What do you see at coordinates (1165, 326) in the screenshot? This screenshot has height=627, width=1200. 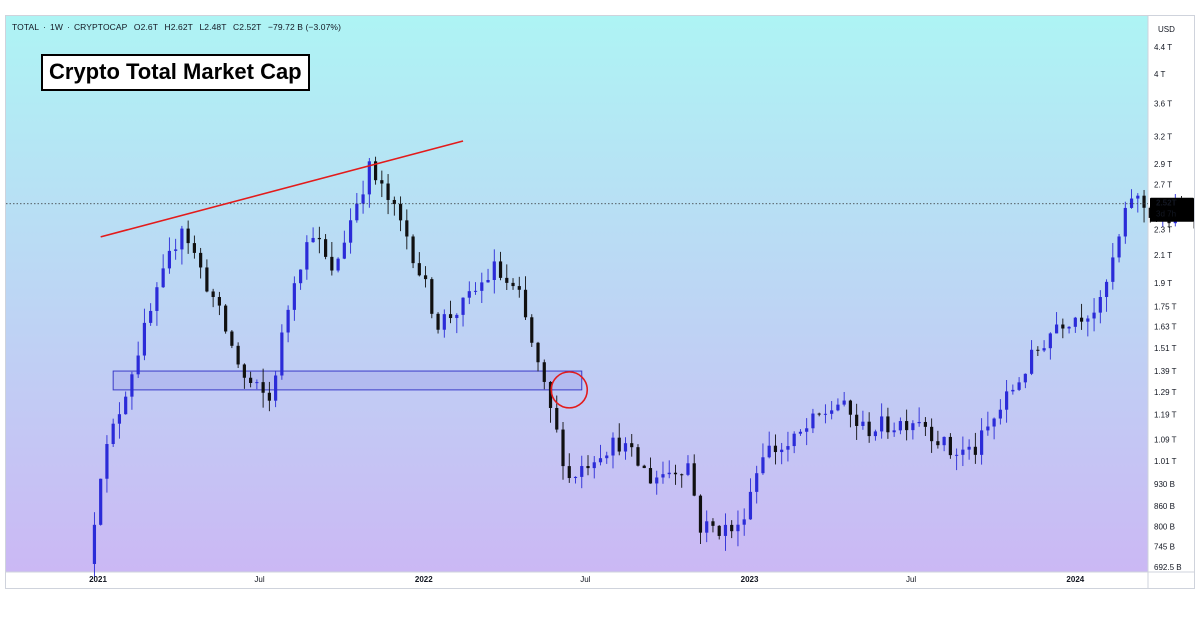 I see `y-tick-label: 1.63 T` at bounding box center [1165, 326].